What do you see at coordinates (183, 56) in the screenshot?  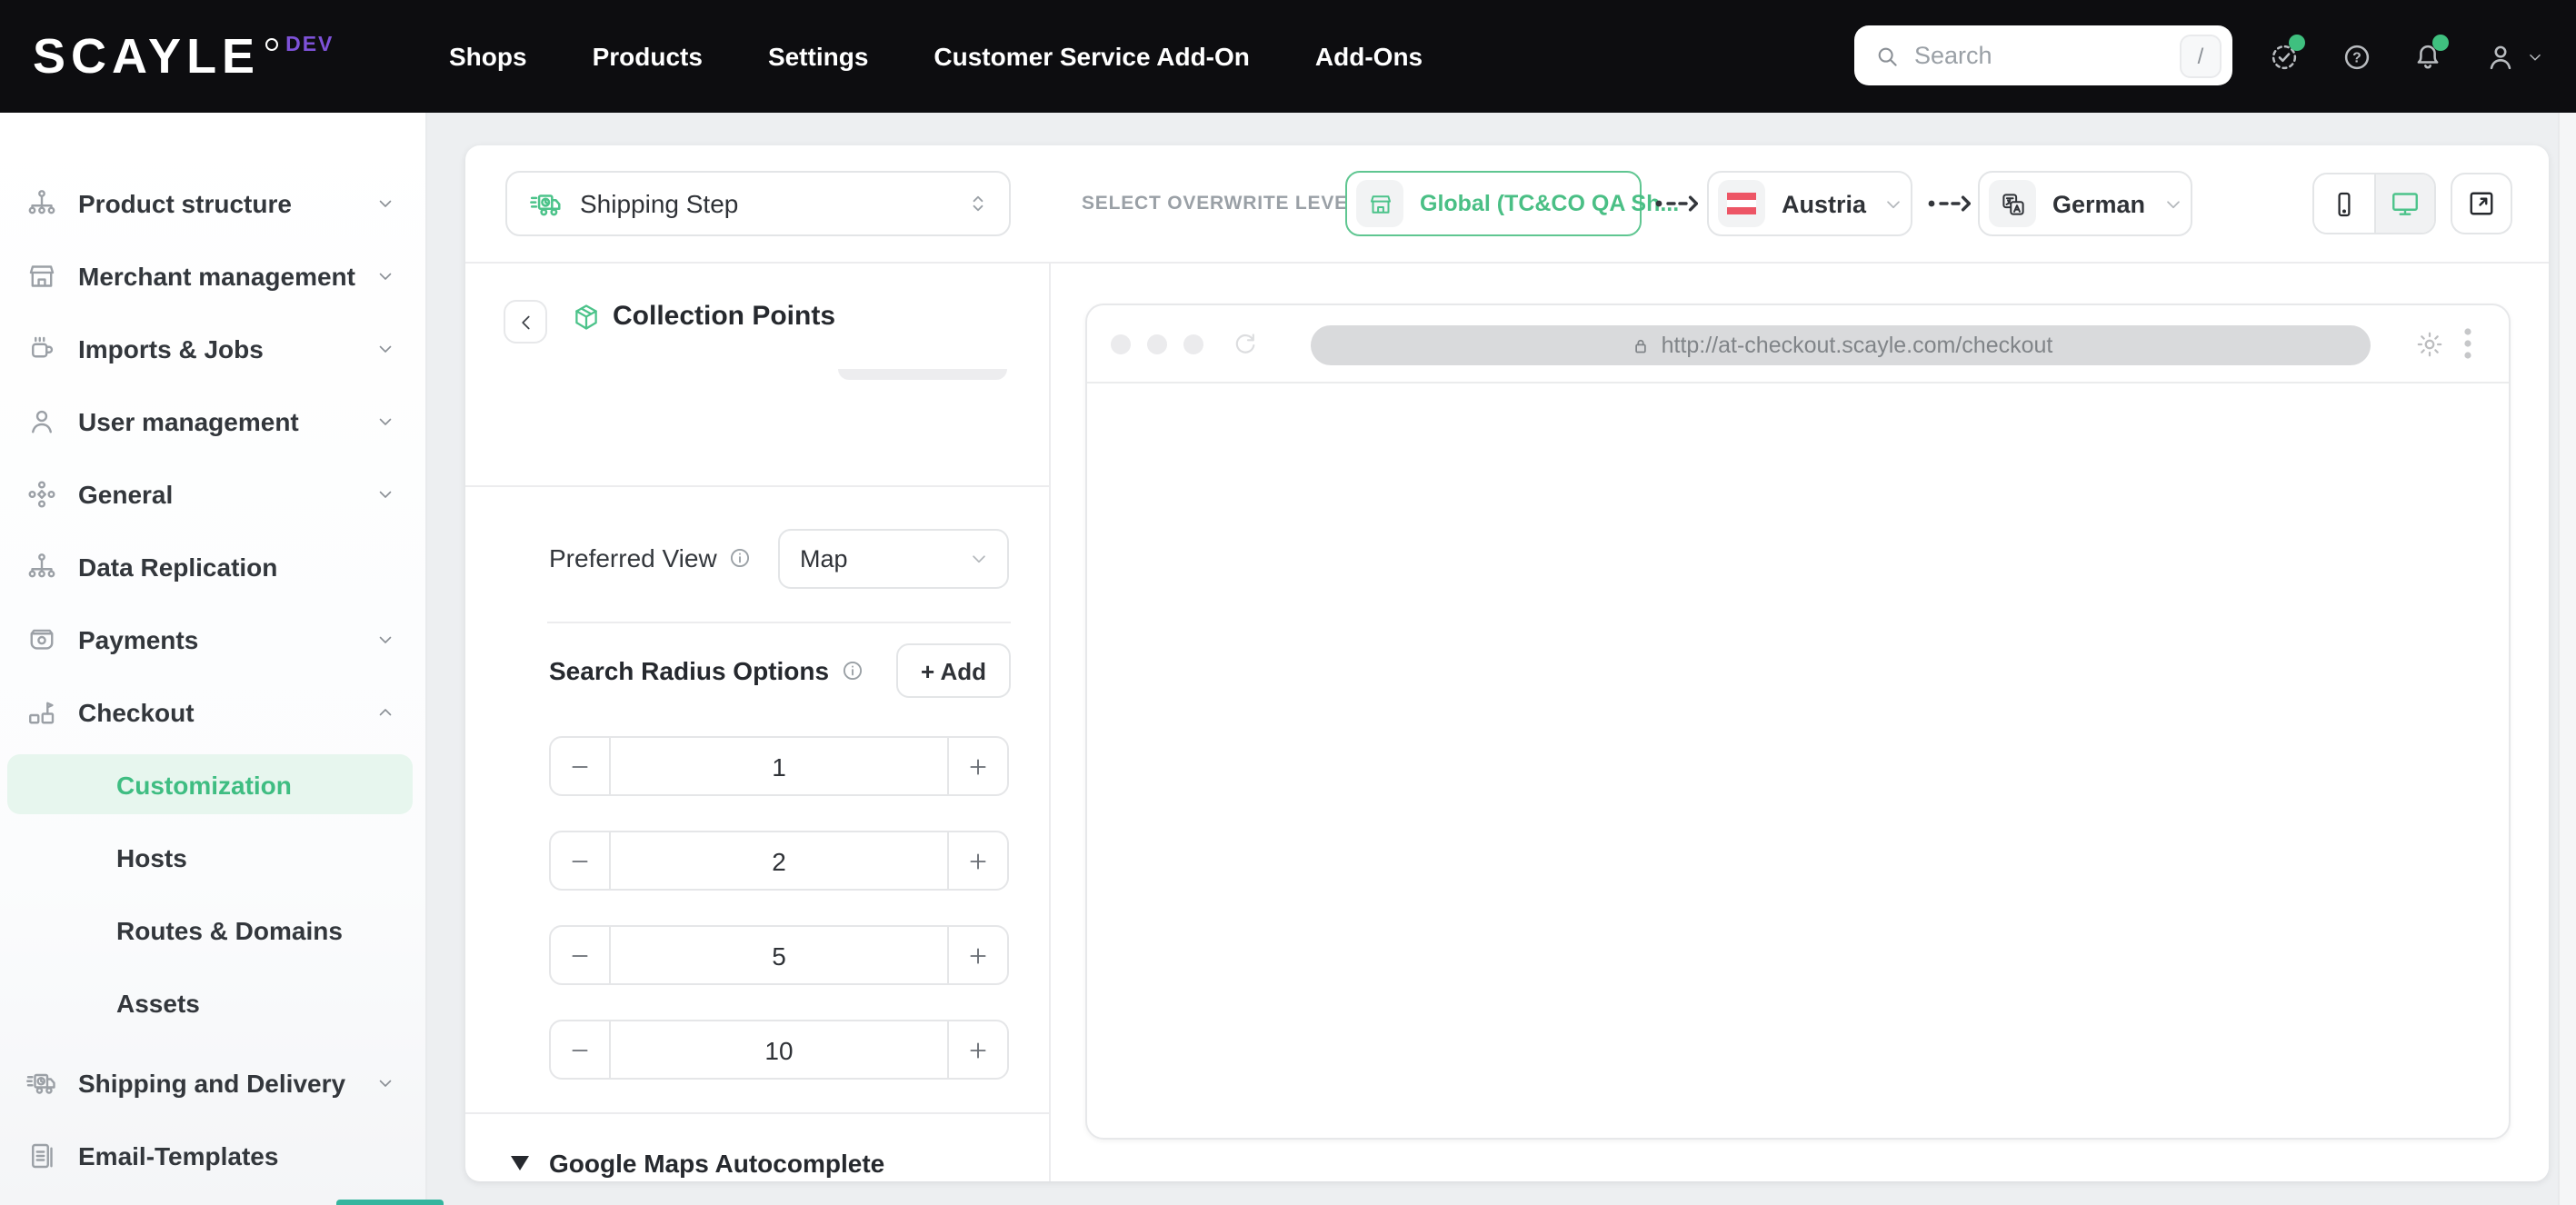 I see `scayle-logo: SCAYLE DEV` at bounding box center [183, 56].